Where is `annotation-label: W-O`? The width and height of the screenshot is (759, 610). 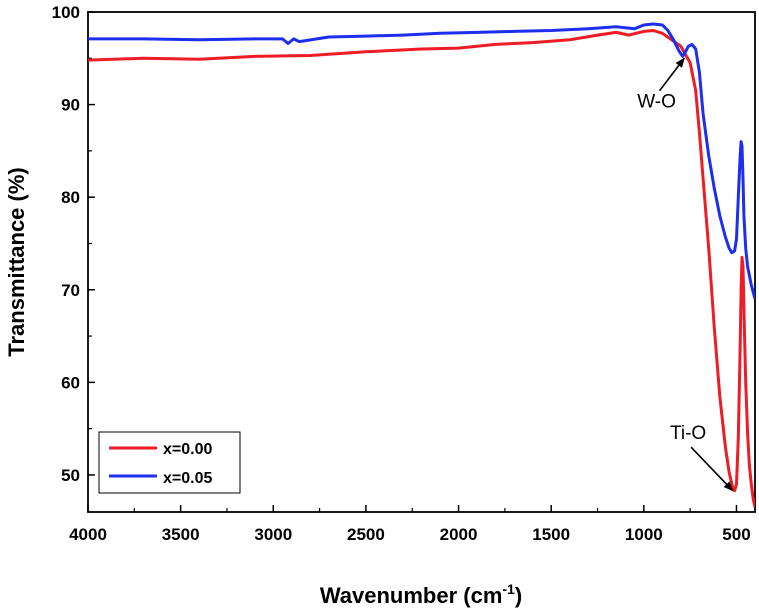 annotation-label: W-O is located at coordinates (656, 102).